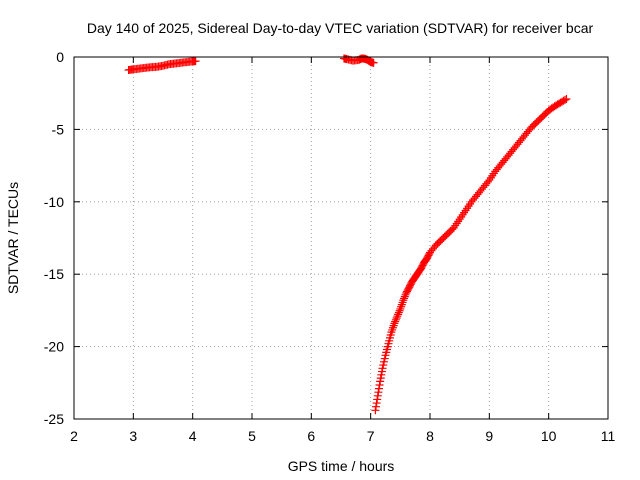 Image resolution: width=640 pixels, height=480 pixels. Describe the element at coordinates (54, 274) in the screenshot. I see `y-tick-label: -15` at that location.